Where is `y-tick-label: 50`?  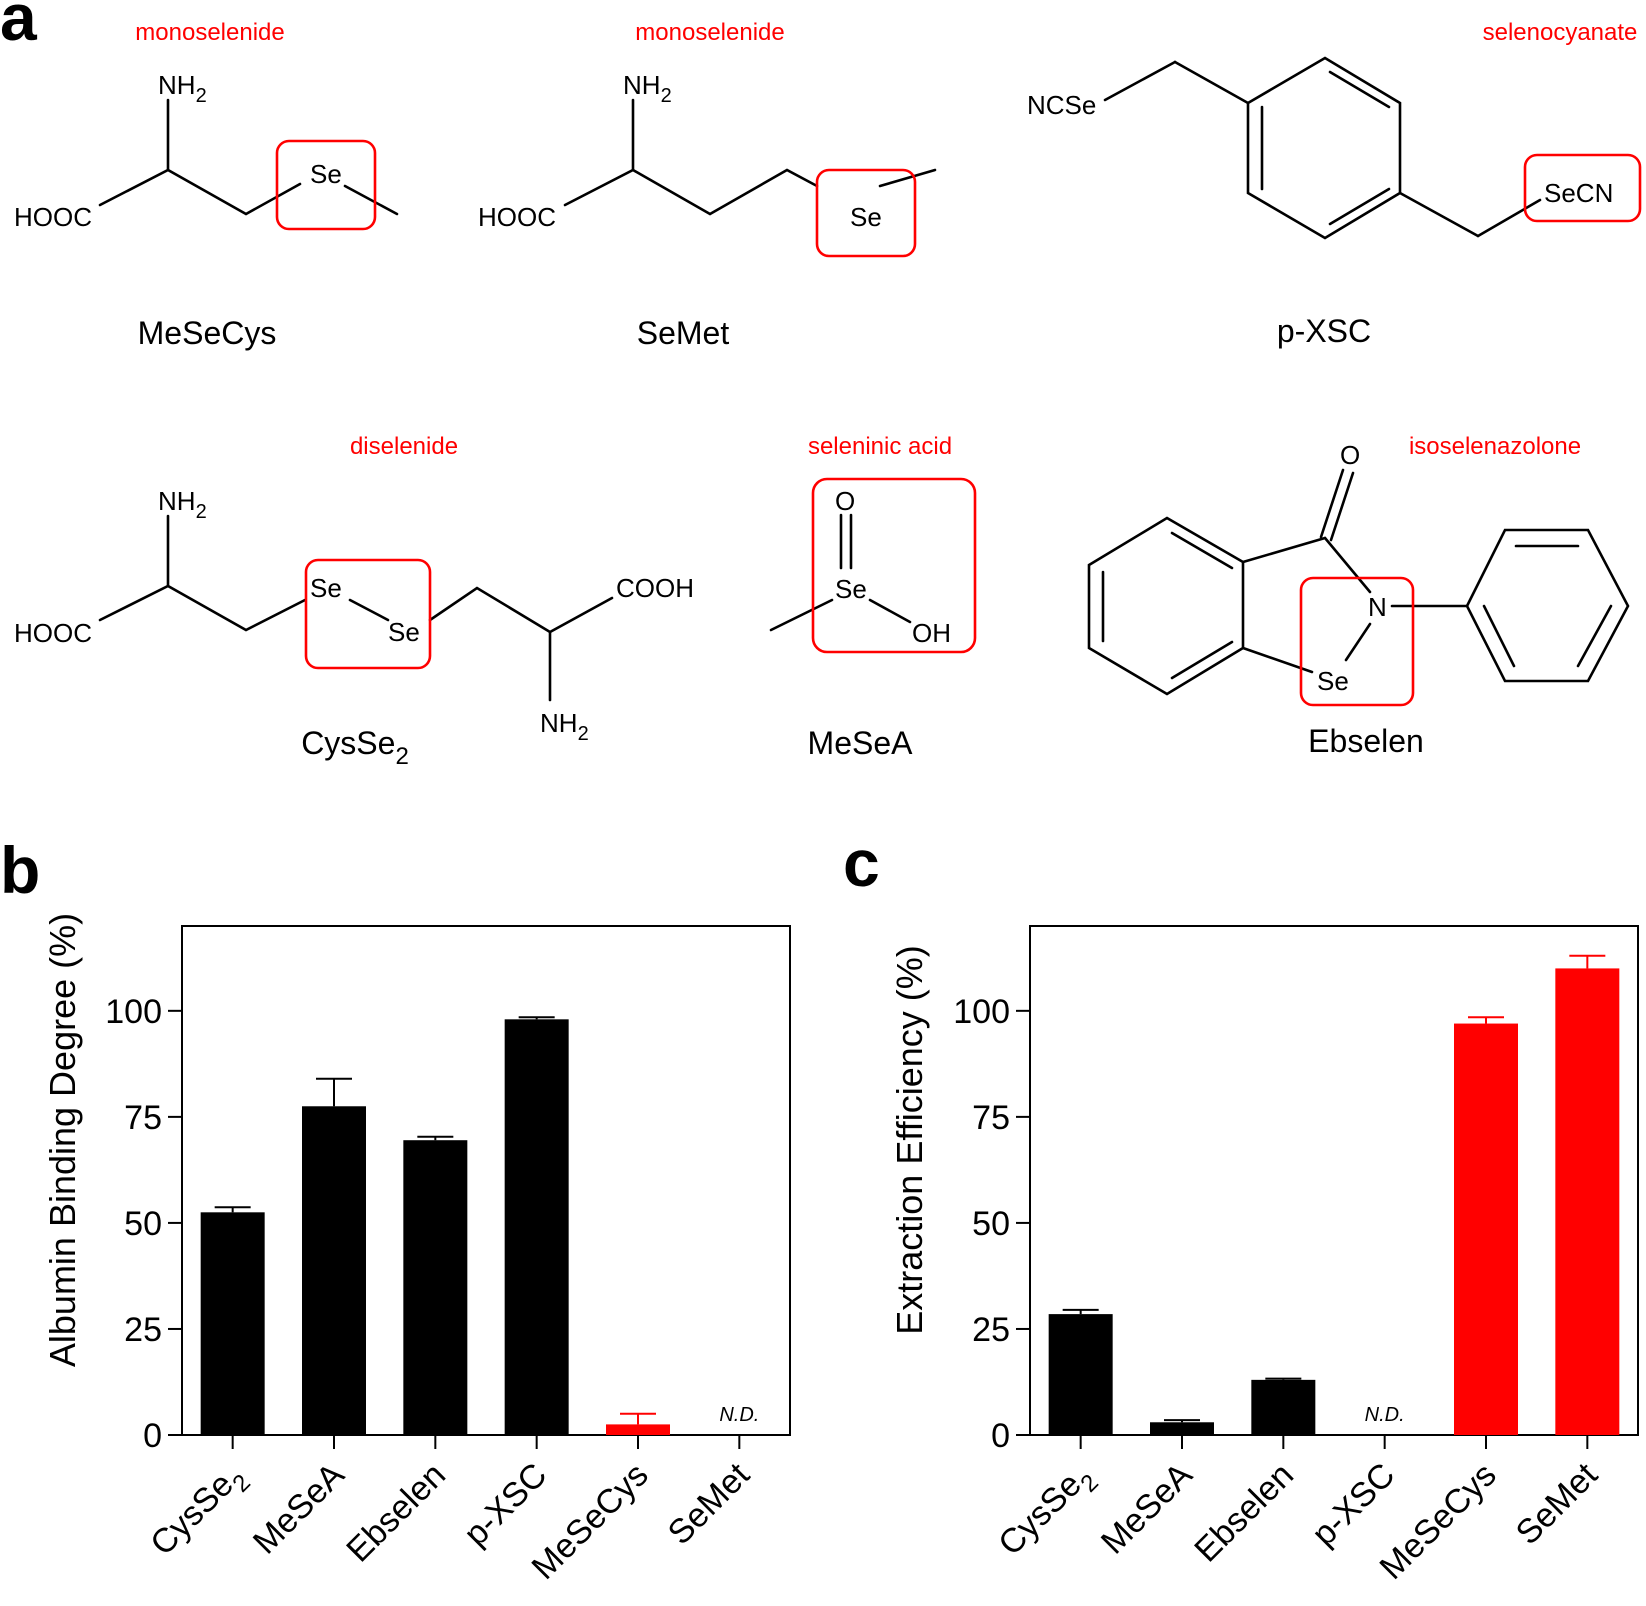 y-tick-label: 50 is located at coordinates (991, 1224).